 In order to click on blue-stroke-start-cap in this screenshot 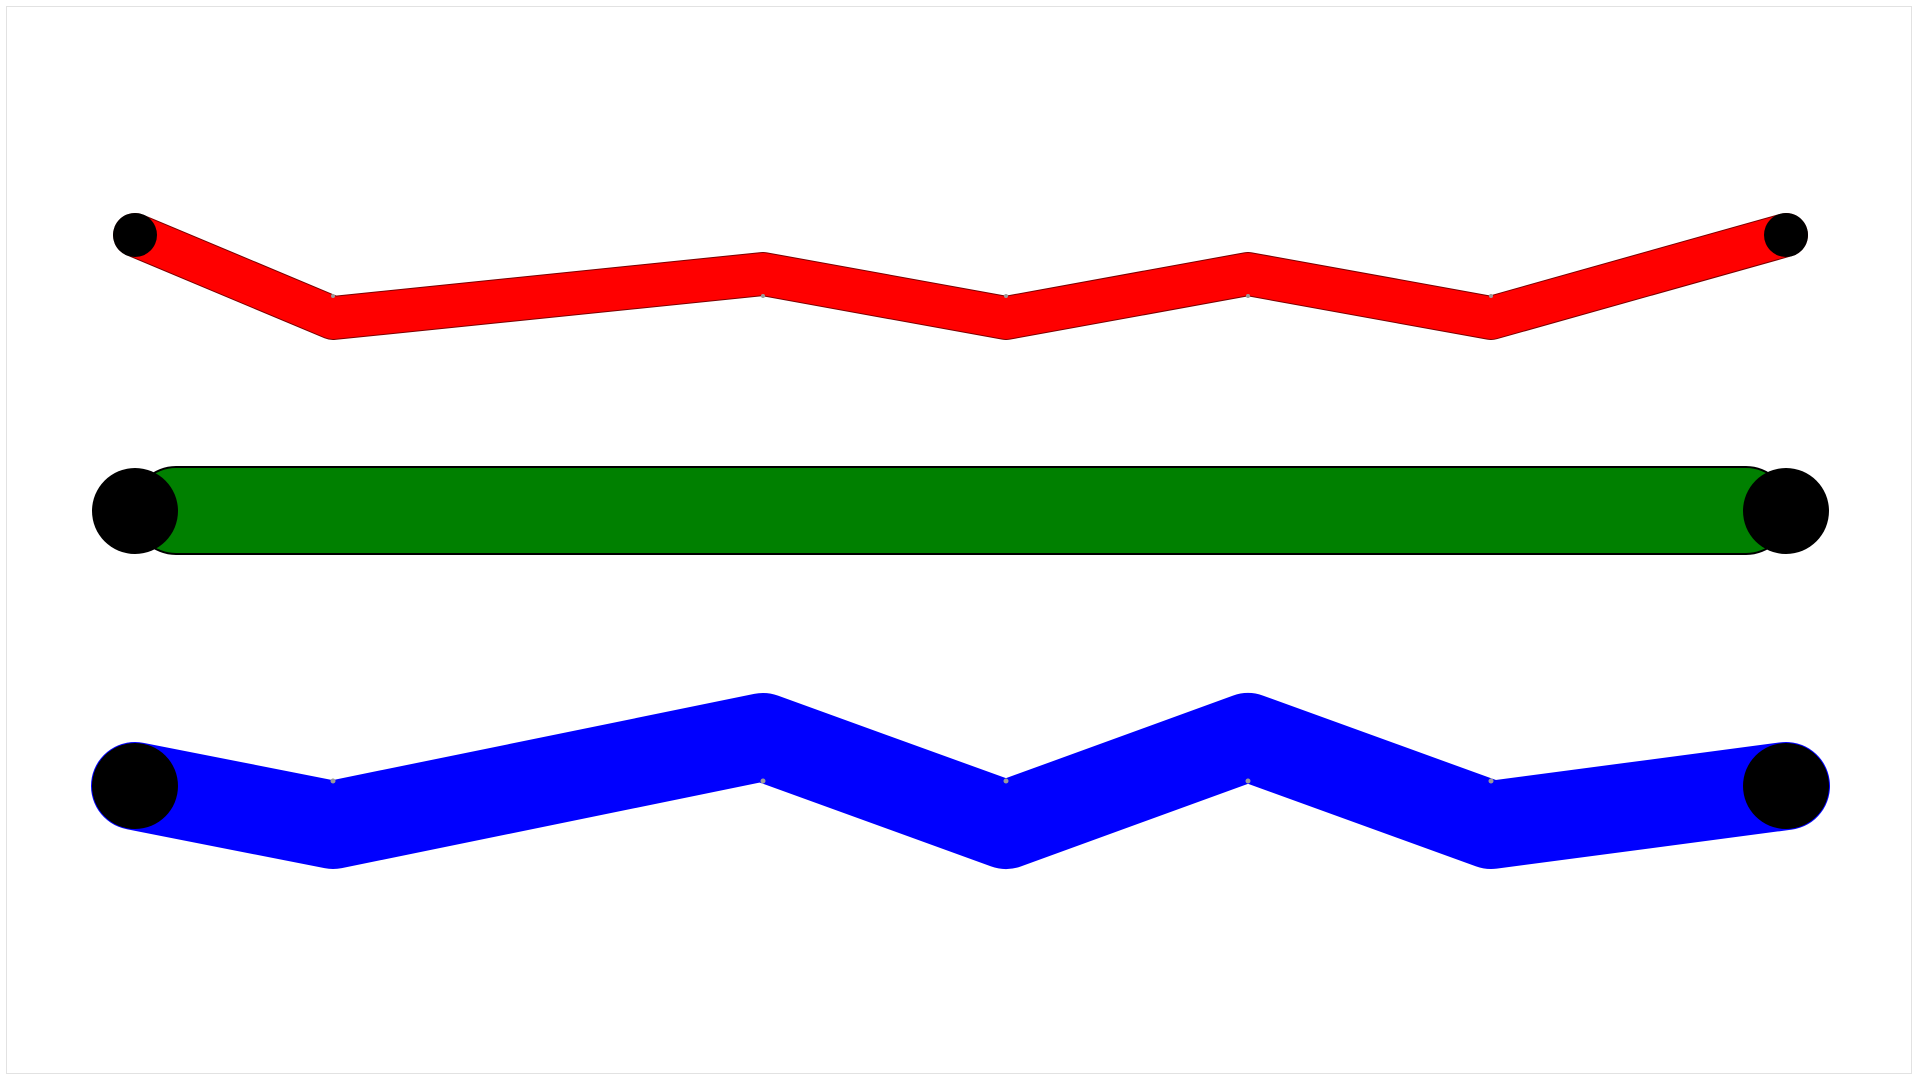, I will do `click(135, 786)`.